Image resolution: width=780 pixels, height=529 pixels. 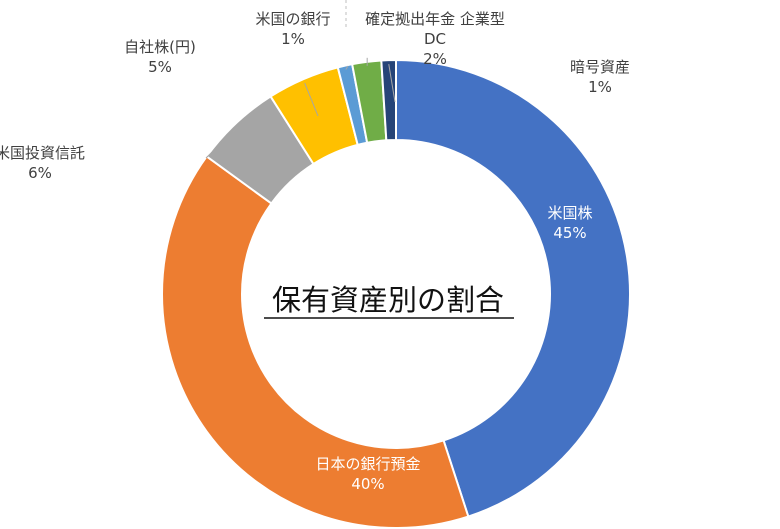 What do you see at coordinates (42, 153) in the screenshot?
I see `data-label-category: 米国投資信託` at bounding box center [42, 153].